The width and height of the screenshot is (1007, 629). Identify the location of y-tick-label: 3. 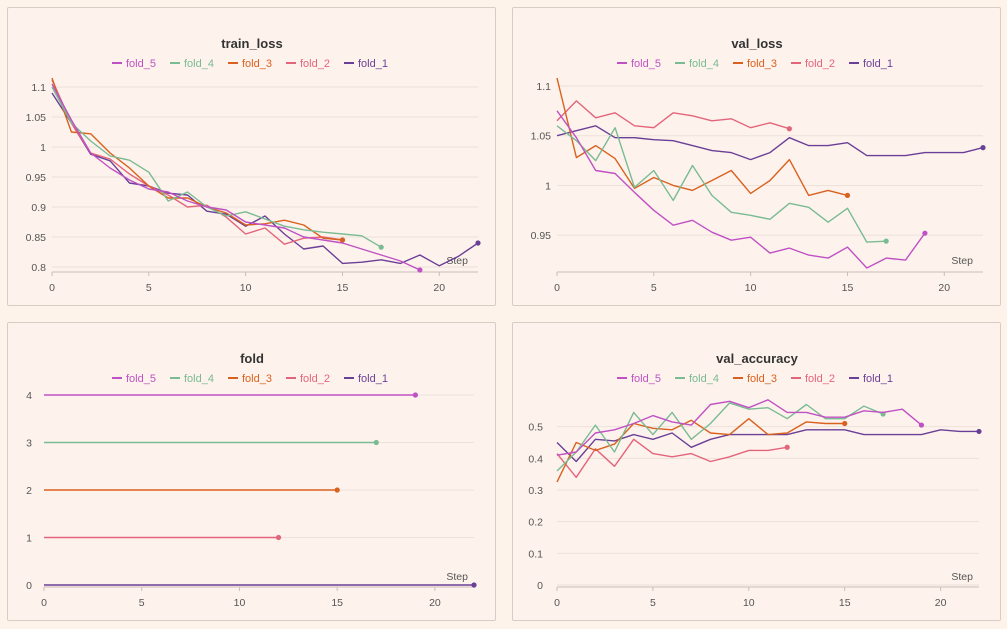
(29, 444).